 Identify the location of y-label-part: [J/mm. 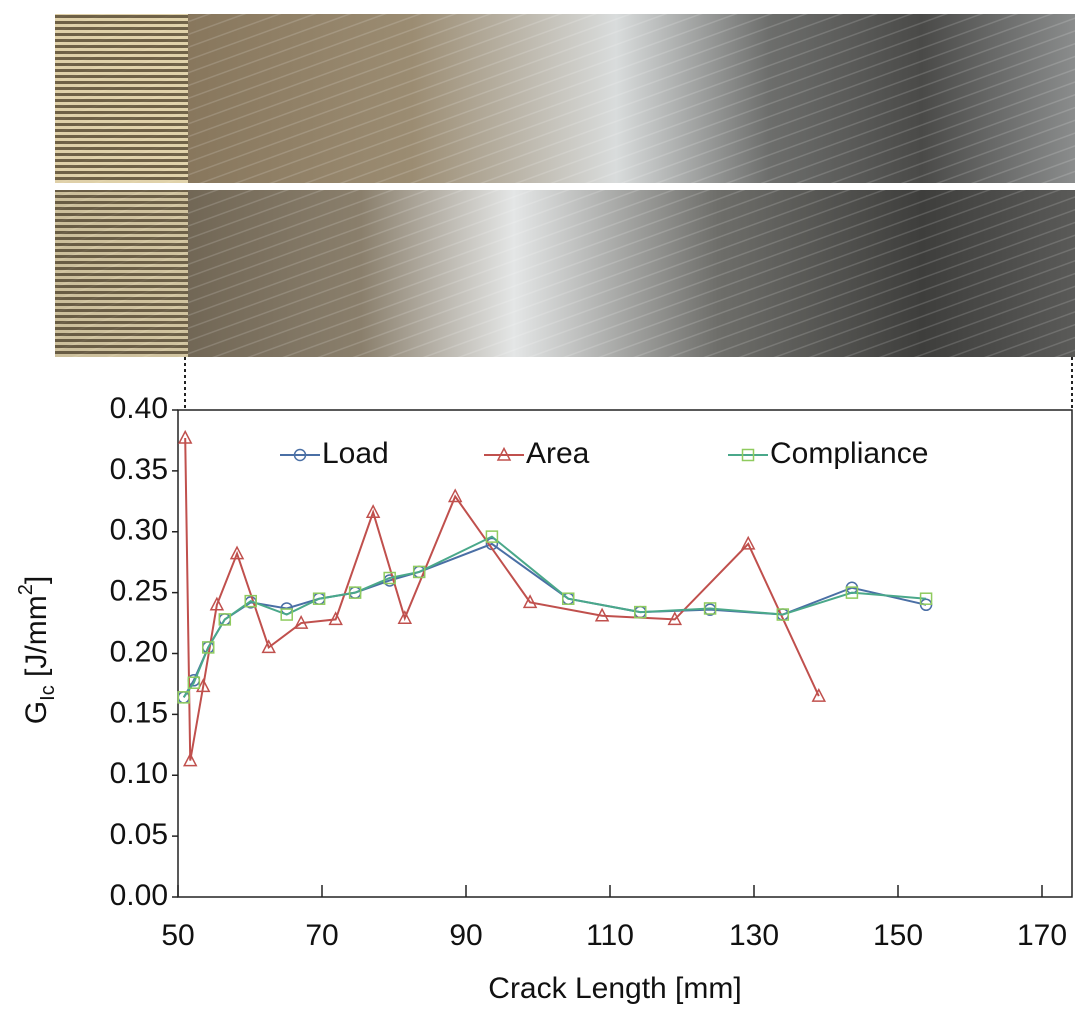
(36, 640).